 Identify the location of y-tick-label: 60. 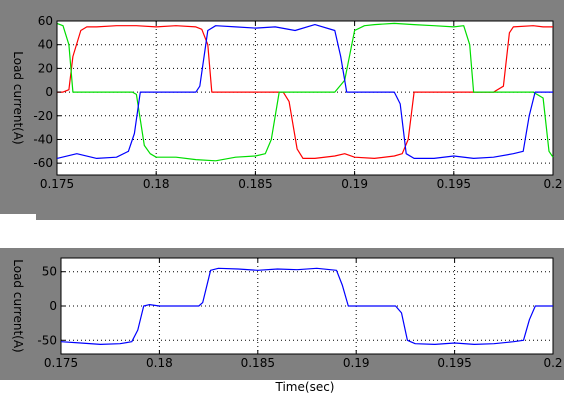
(45, 21).